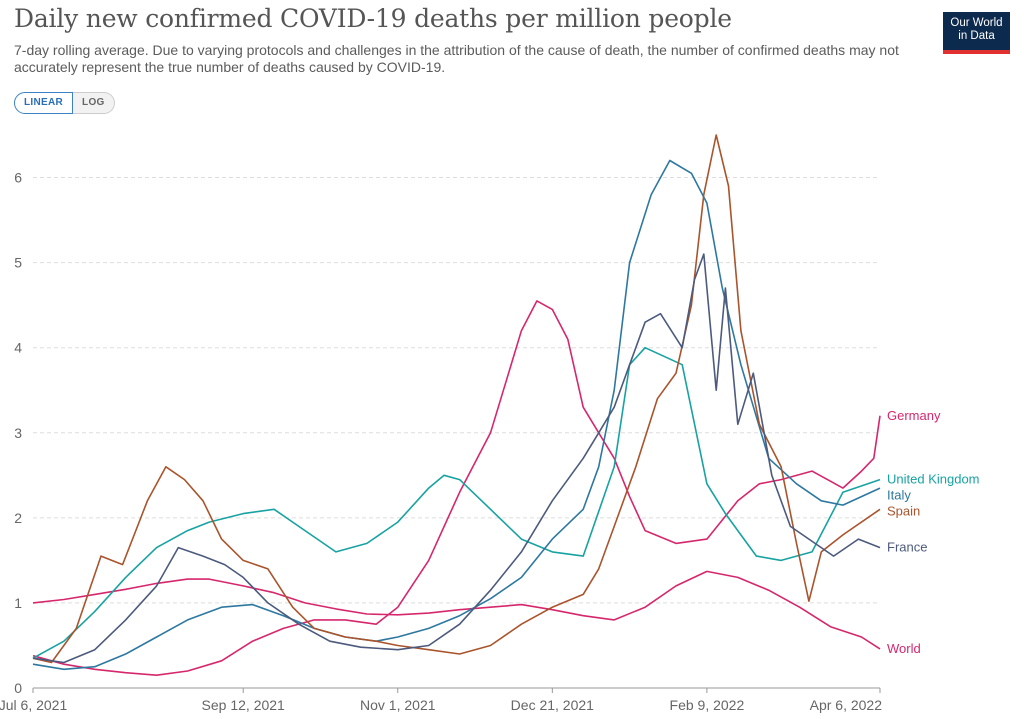  What do you see at coordinates (18, 518) in the screenshot?
I see `y-tick-label: 2` at bounding box center [18, 518].